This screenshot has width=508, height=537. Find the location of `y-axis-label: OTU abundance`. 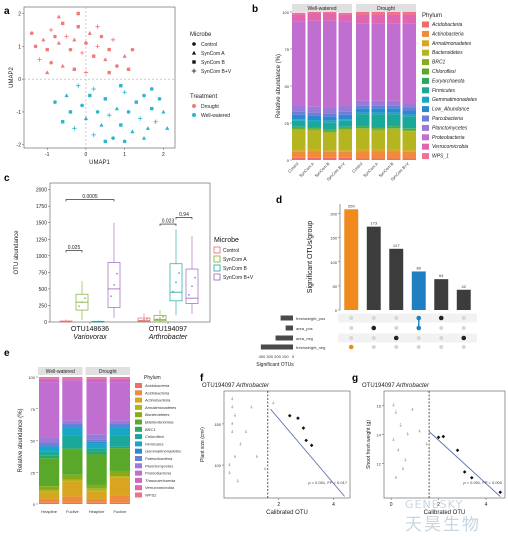

y-axis-label: OTU abundance is located at coordinates (17, 252).